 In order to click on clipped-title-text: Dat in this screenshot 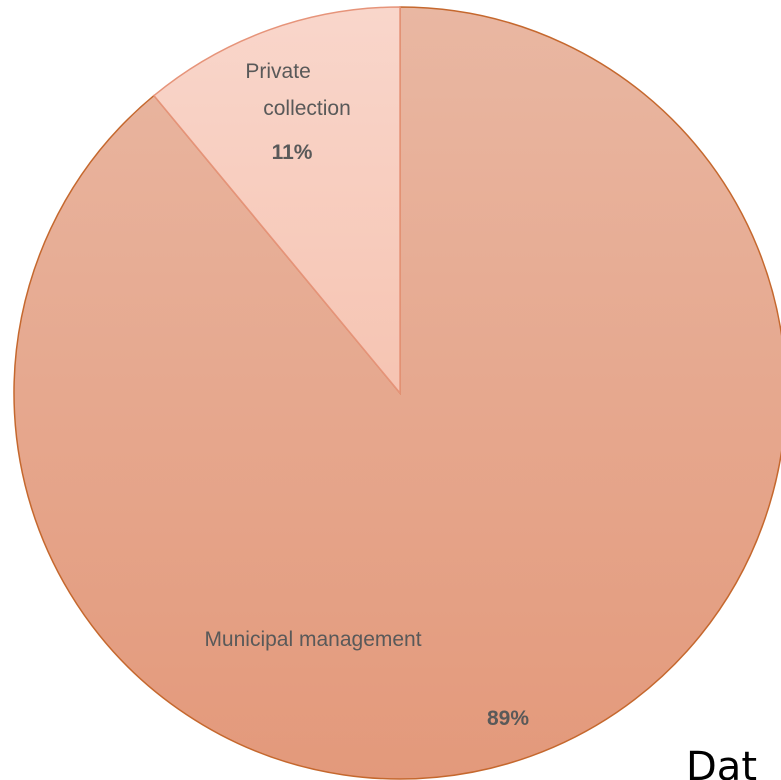, I will do `click(721, 762)`.